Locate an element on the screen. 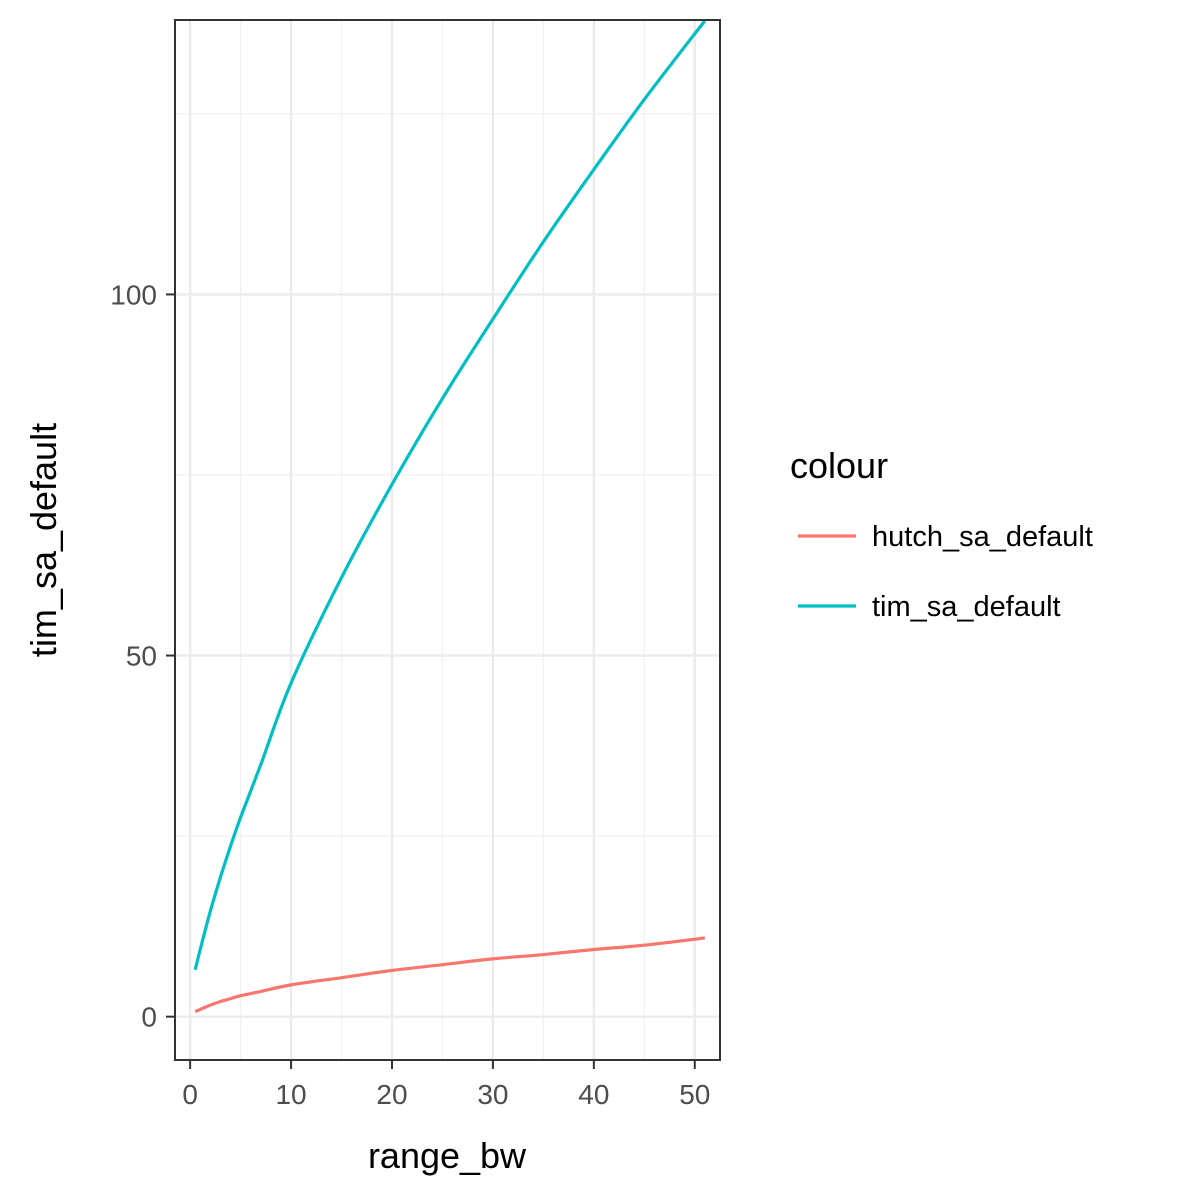  legend-label: hutch_sa_default is located at coordinates (982, 537).